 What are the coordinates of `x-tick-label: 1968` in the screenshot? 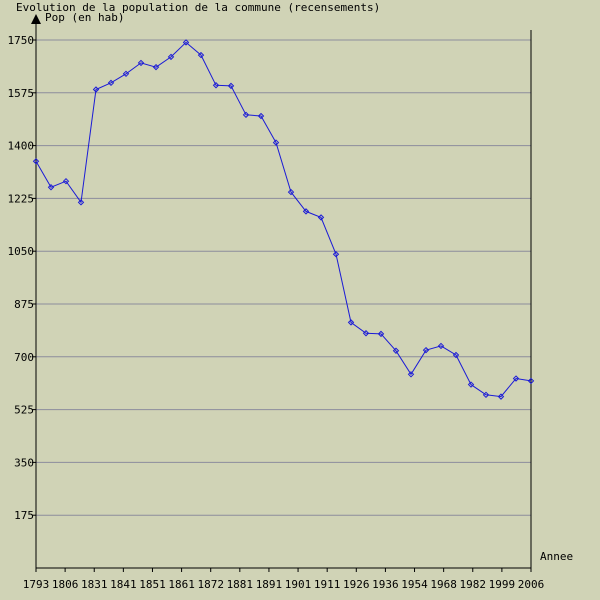 It's located at (443, 584).